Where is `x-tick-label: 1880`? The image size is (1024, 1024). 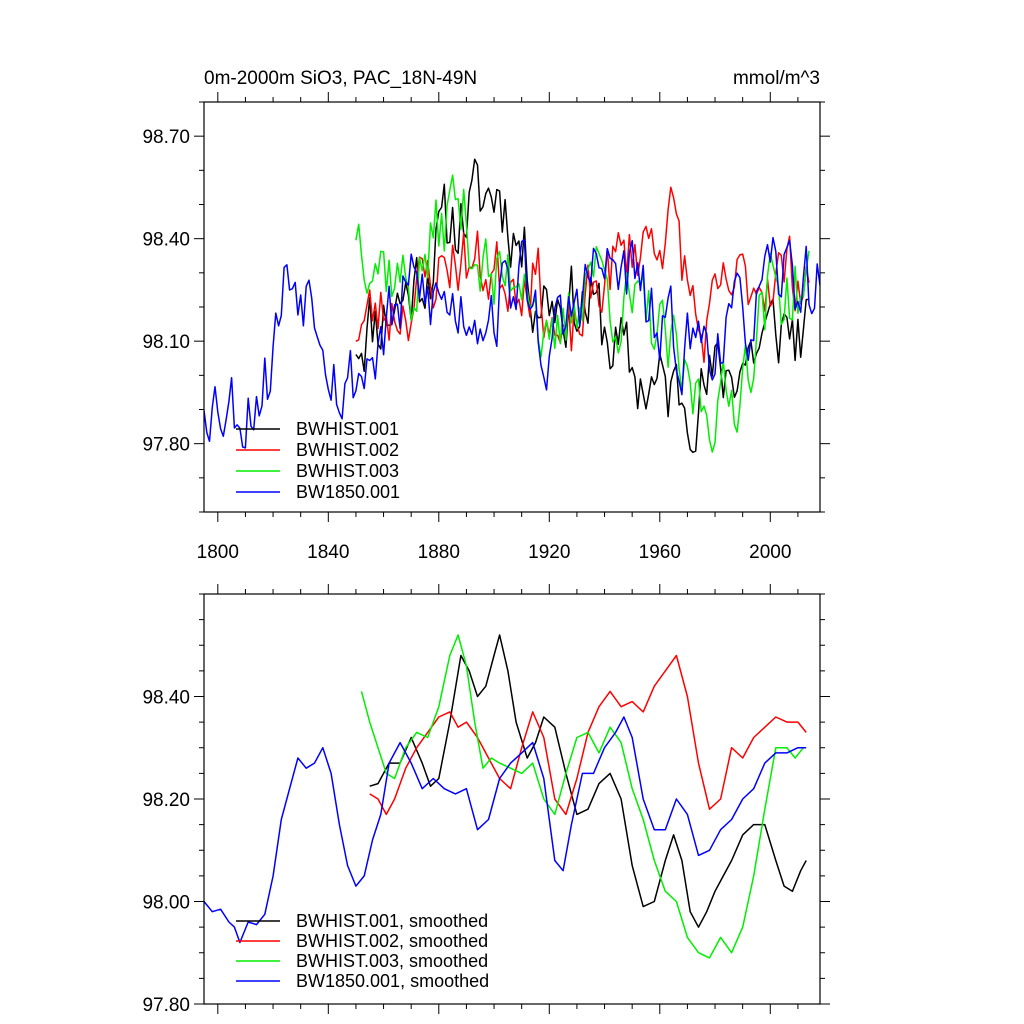 x-tick-label: 1880 is located at coordinates (439, 552).